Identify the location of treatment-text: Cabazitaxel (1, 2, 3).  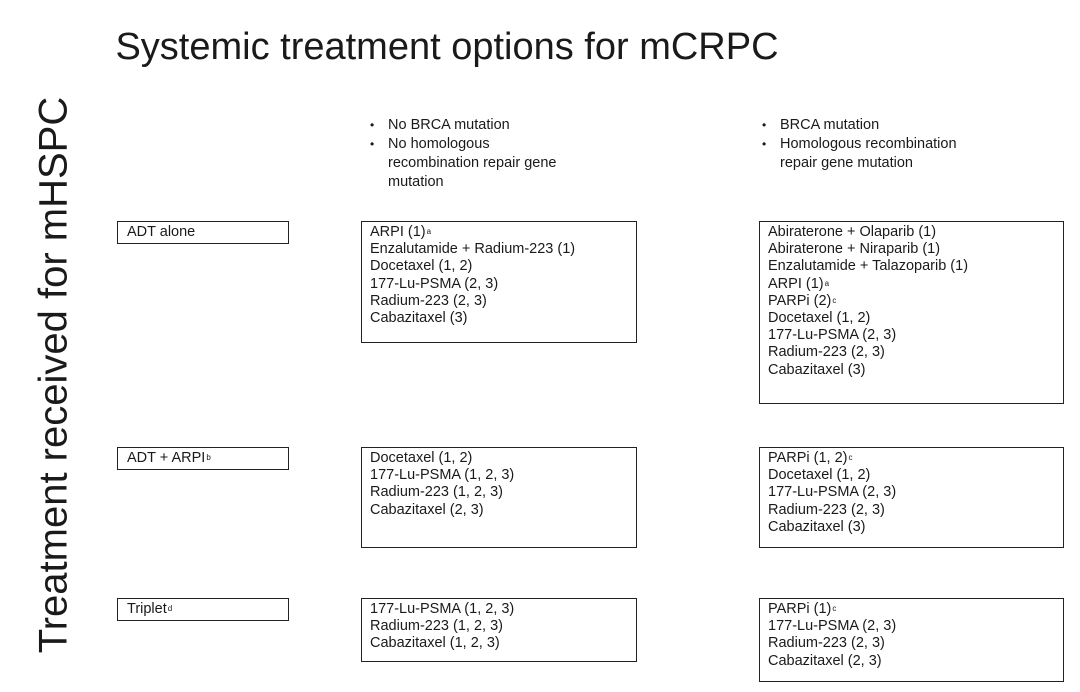
(435, 643).